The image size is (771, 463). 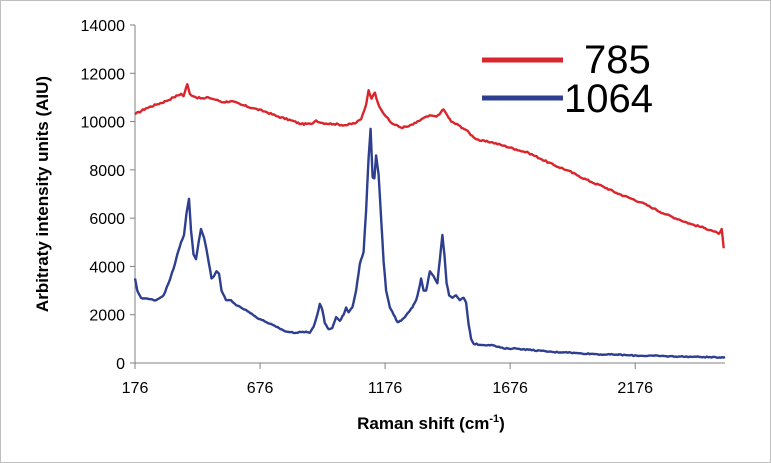 What do you see at coordinates (107, 171) in the screenshot?
I see `y-tick-label: 8000` at bounding box center [107, 171].